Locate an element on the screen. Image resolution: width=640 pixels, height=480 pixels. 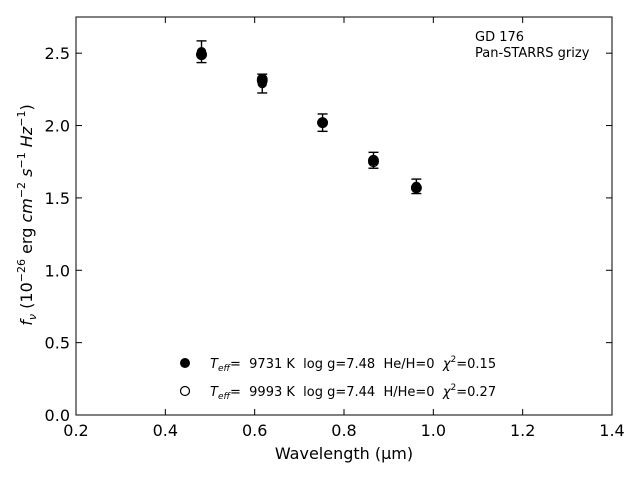
y-axis-title-text: fν (10−26 erg cm−2 s−1 Hz−1) is located at coordinates (27, 214).